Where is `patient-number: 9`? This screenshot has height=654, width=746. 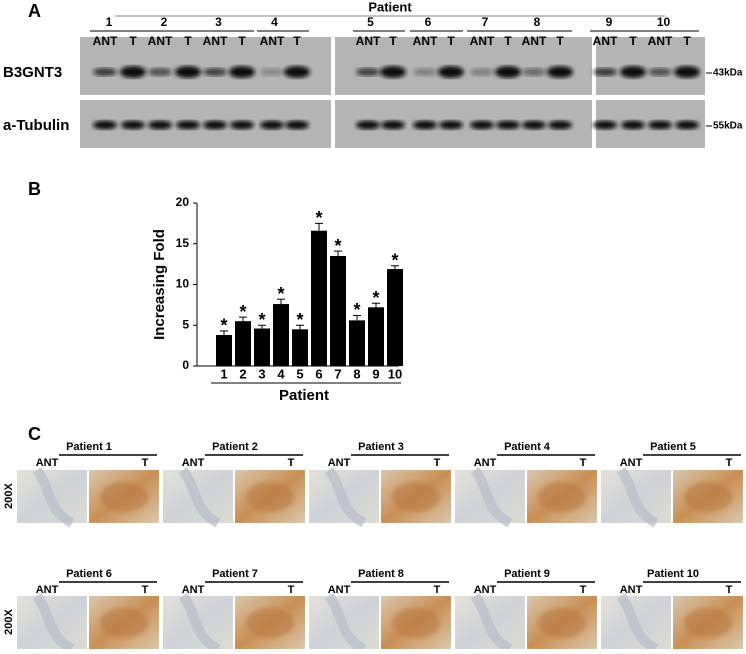 patient-number: 9 is located at coordinates (609, 22).